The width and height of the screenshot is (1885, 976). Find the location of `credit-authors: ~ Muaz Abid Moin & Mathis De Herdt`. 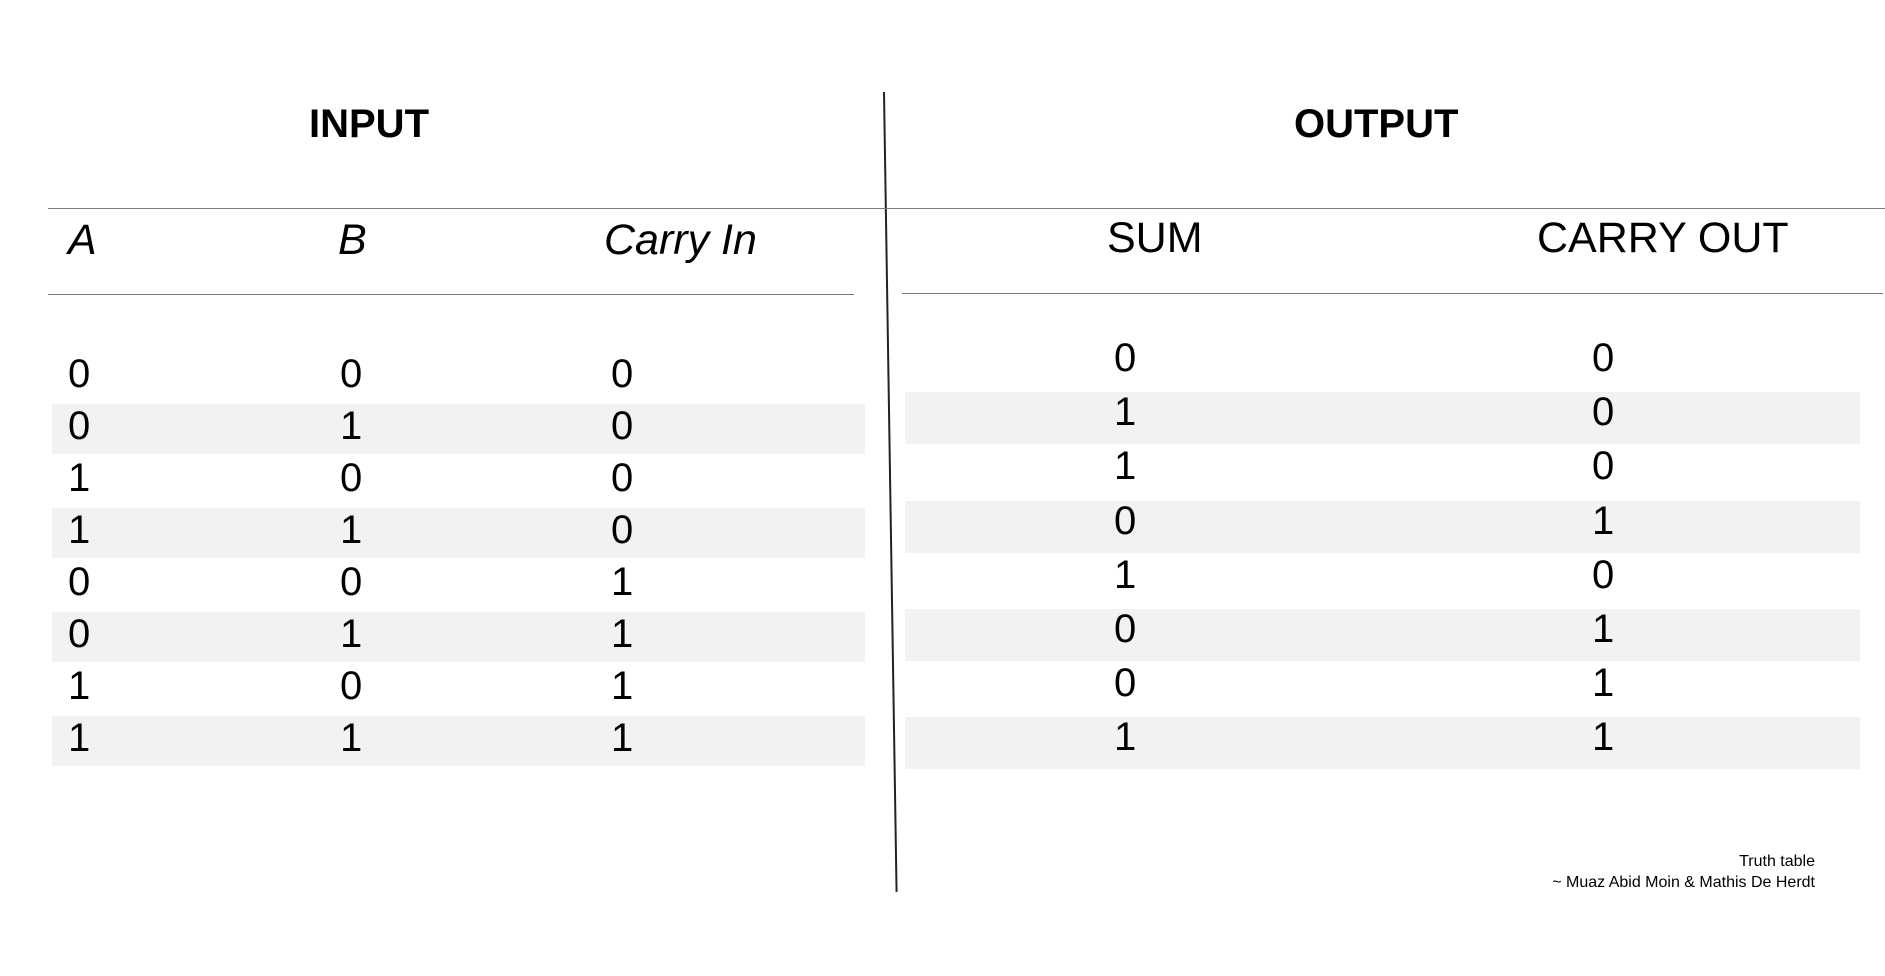

credit-authors: ~ Muaz Abid Moin & Mathis De Herdt is located at coordinates (1683, 882).